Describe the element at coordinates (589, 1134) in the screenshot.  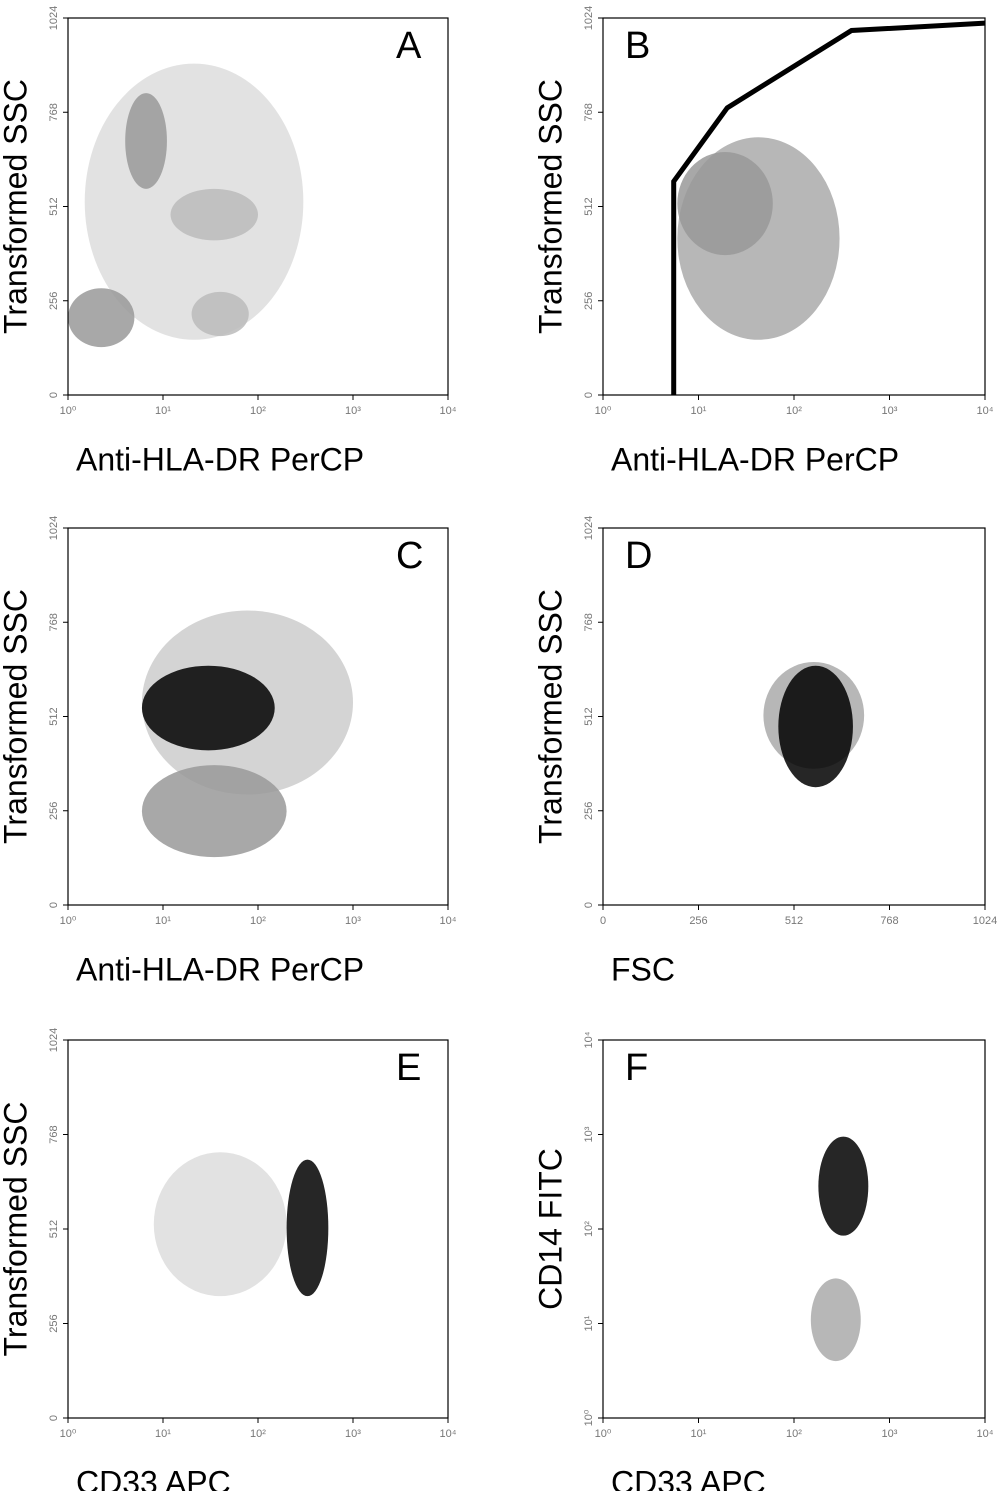
I see `y-tick-label: 10³` at that location.